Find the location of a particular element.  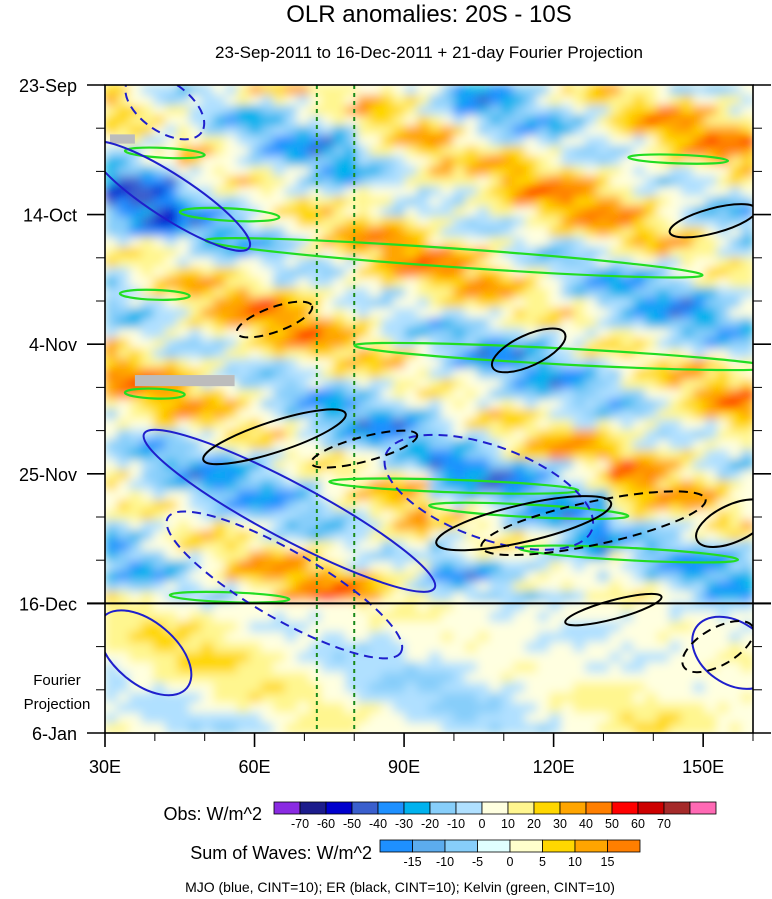

y-tick-label: 4-Nov is located at coordinates (53, 345).